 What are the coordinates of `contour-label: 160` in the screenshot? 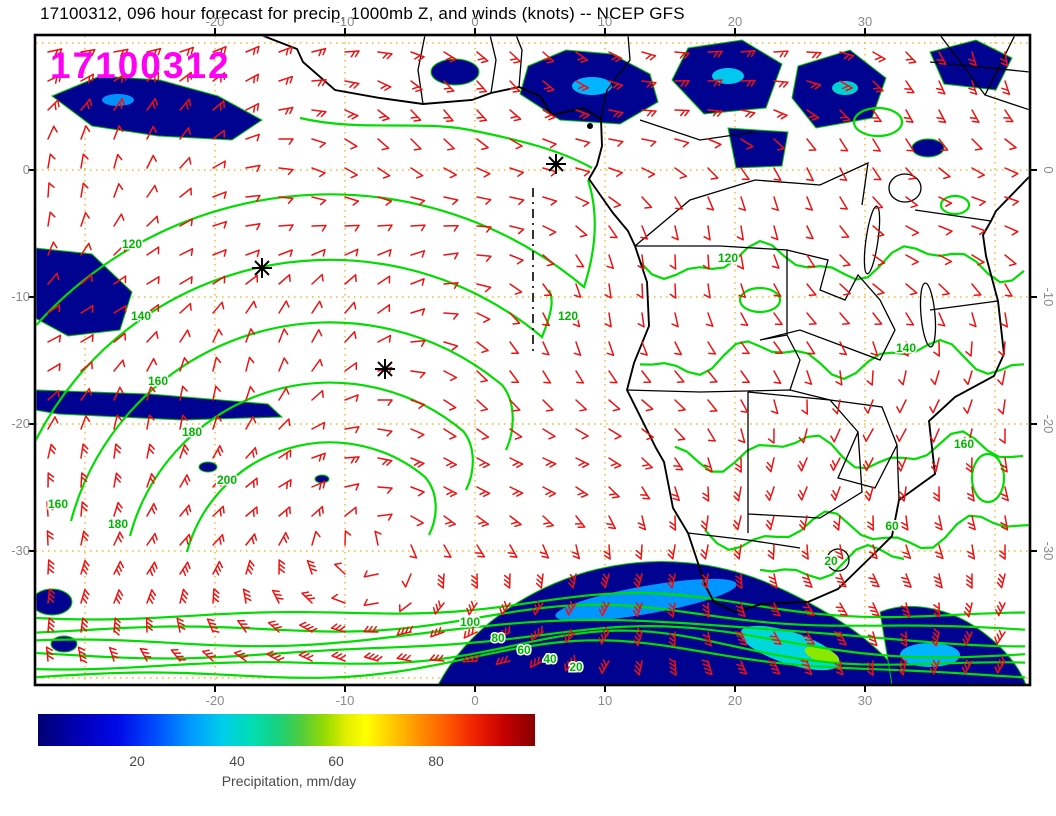 It's located at (964, 444).